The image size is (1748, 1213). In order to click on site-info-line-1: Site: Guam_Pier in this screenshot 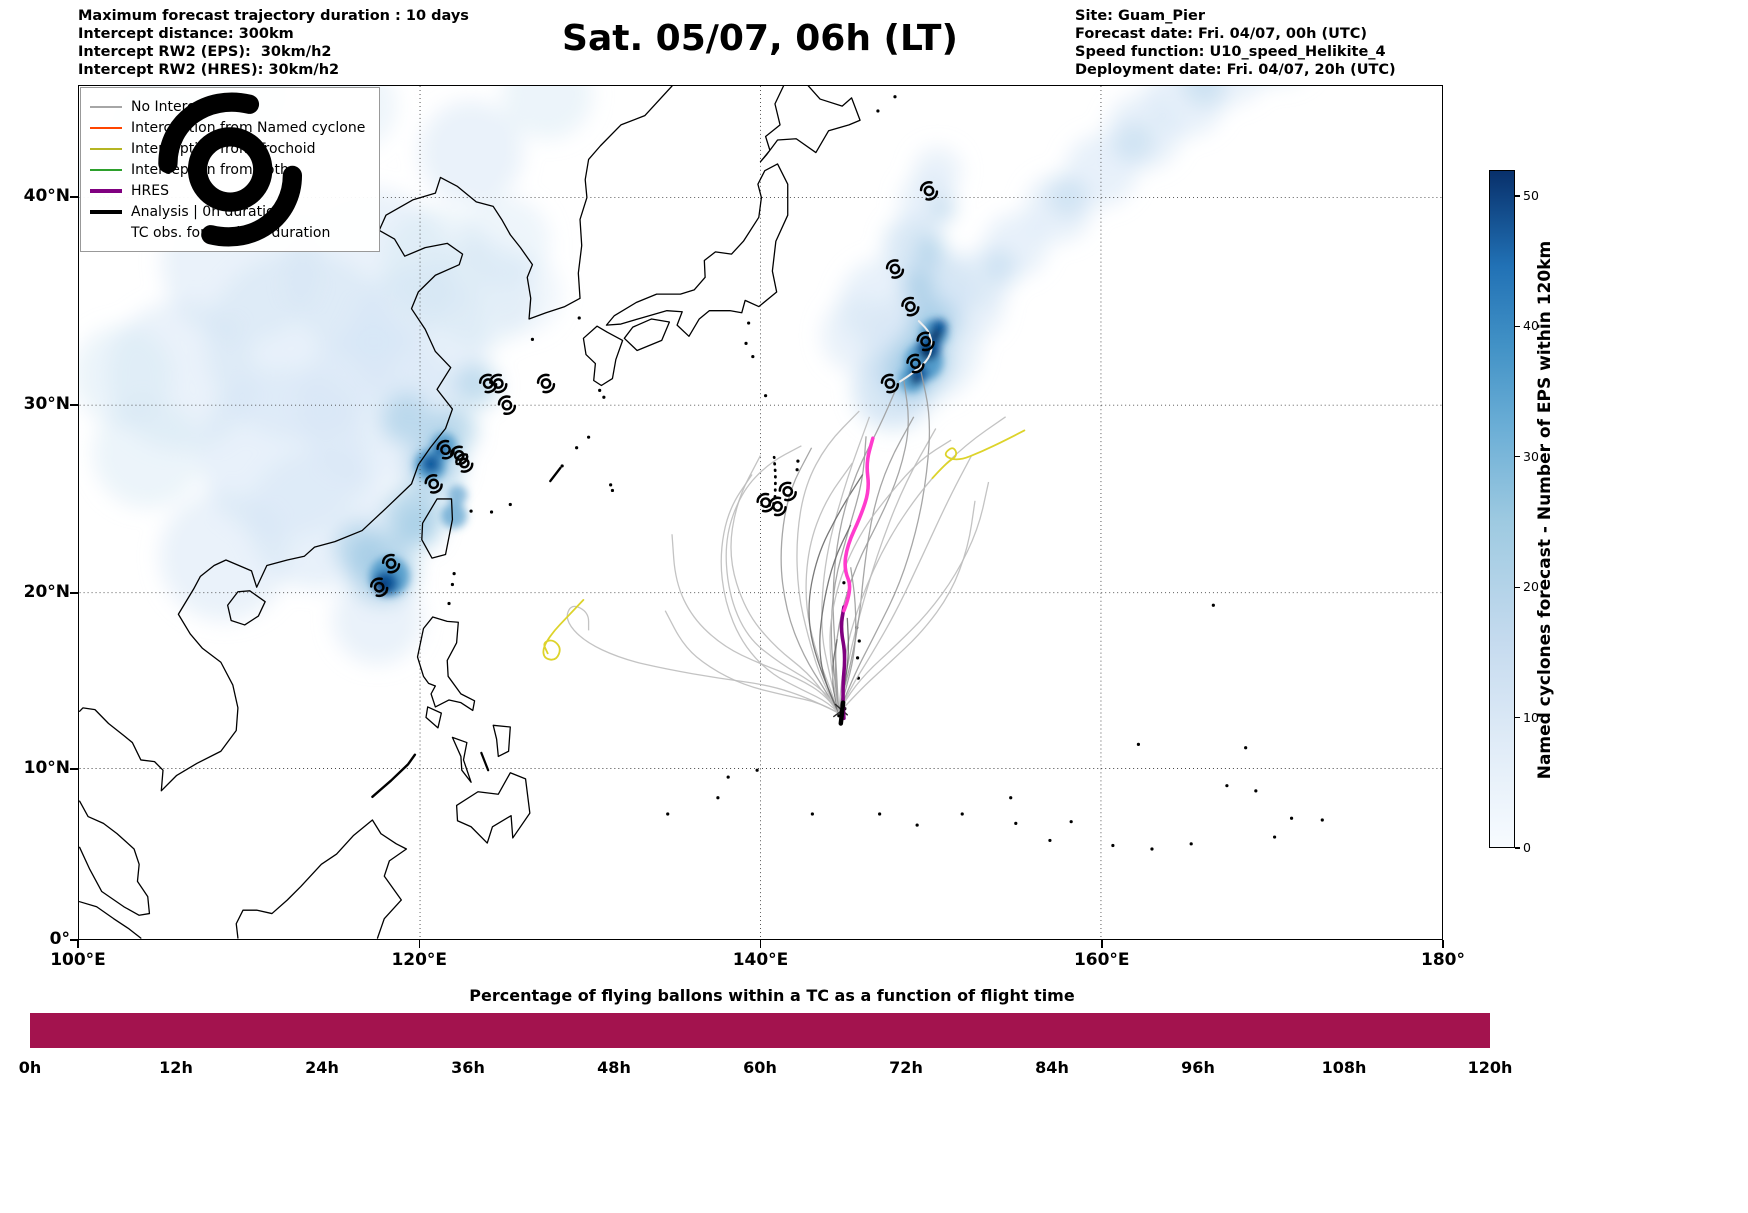, I will do `click(1140, 16)`.